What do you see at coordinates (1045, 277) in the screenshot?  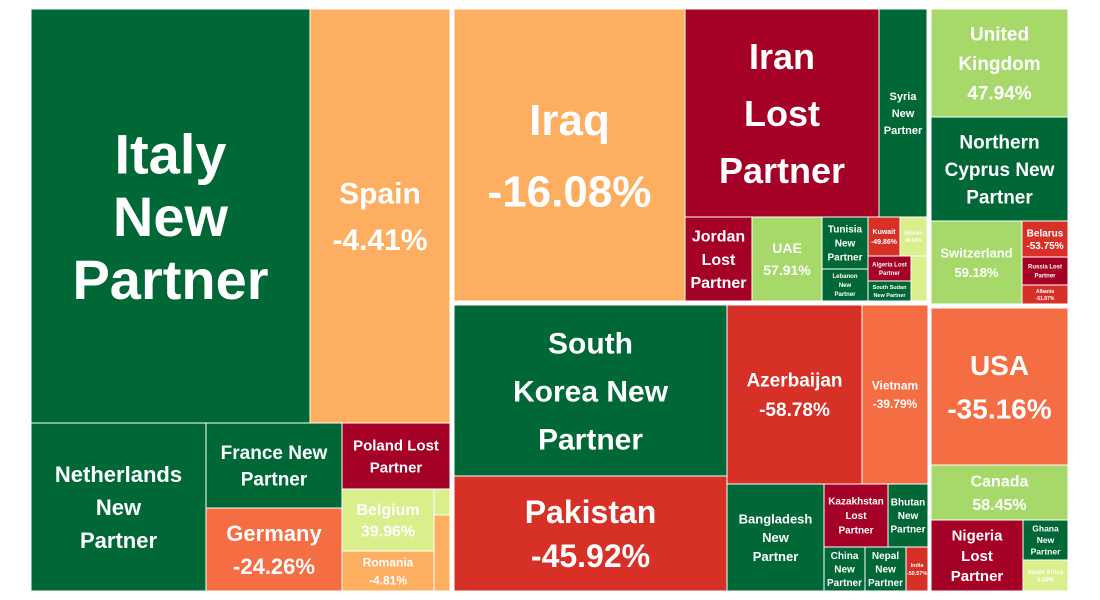 I see `tile-label-russia: Partner` at bounding box center [1045, 277].